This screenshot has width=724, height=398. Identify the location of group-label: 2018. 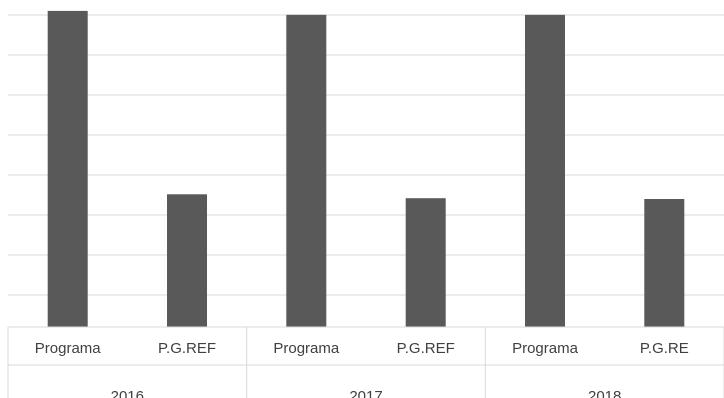
(604, 393).